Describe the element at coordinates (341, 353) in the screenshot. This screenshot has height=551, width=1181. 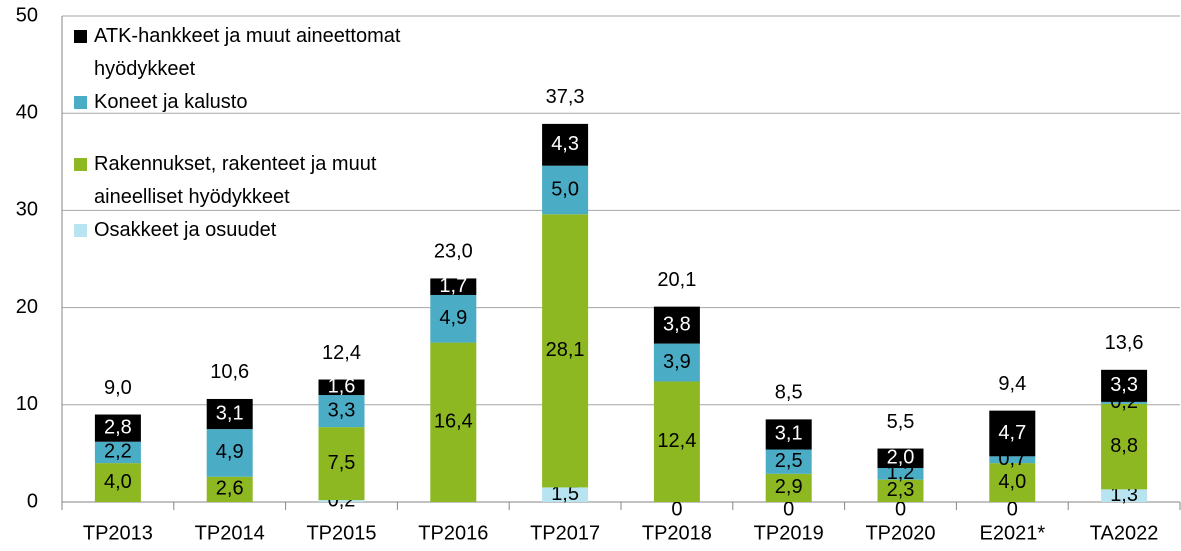
I see `total-label: 12,4` at that location.